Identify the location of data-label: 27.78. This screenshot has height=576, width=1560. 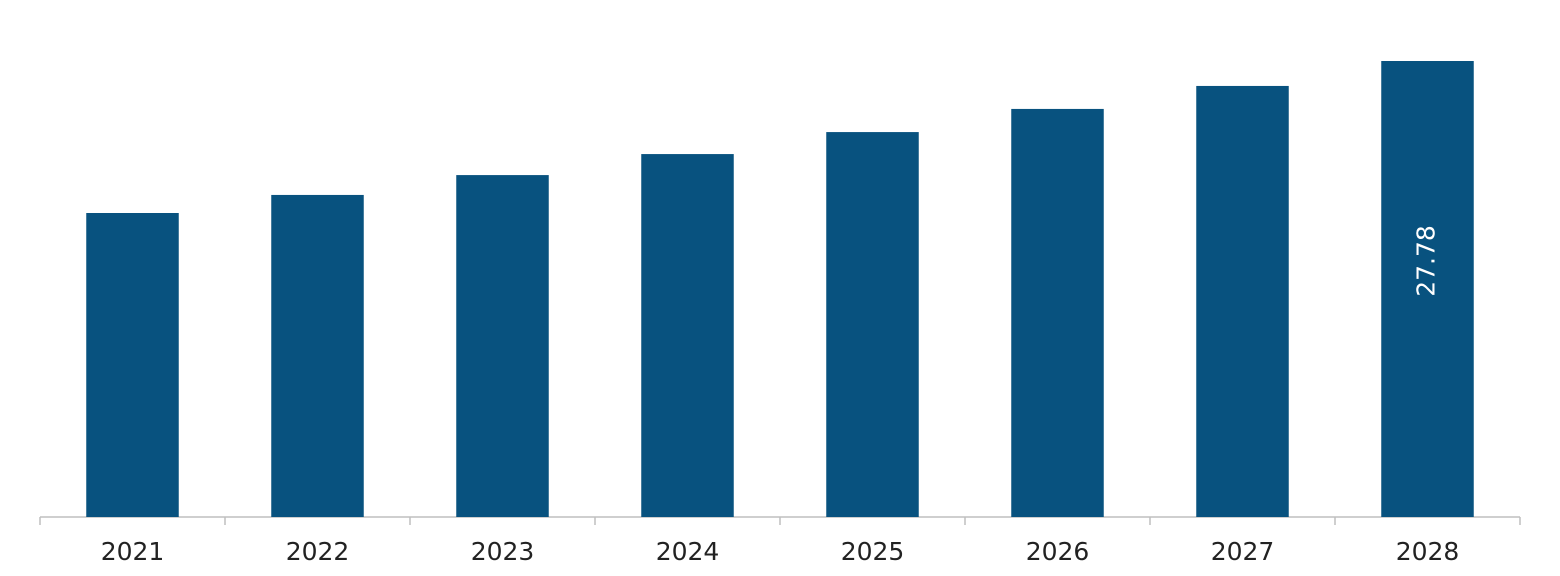
(1426, 261).